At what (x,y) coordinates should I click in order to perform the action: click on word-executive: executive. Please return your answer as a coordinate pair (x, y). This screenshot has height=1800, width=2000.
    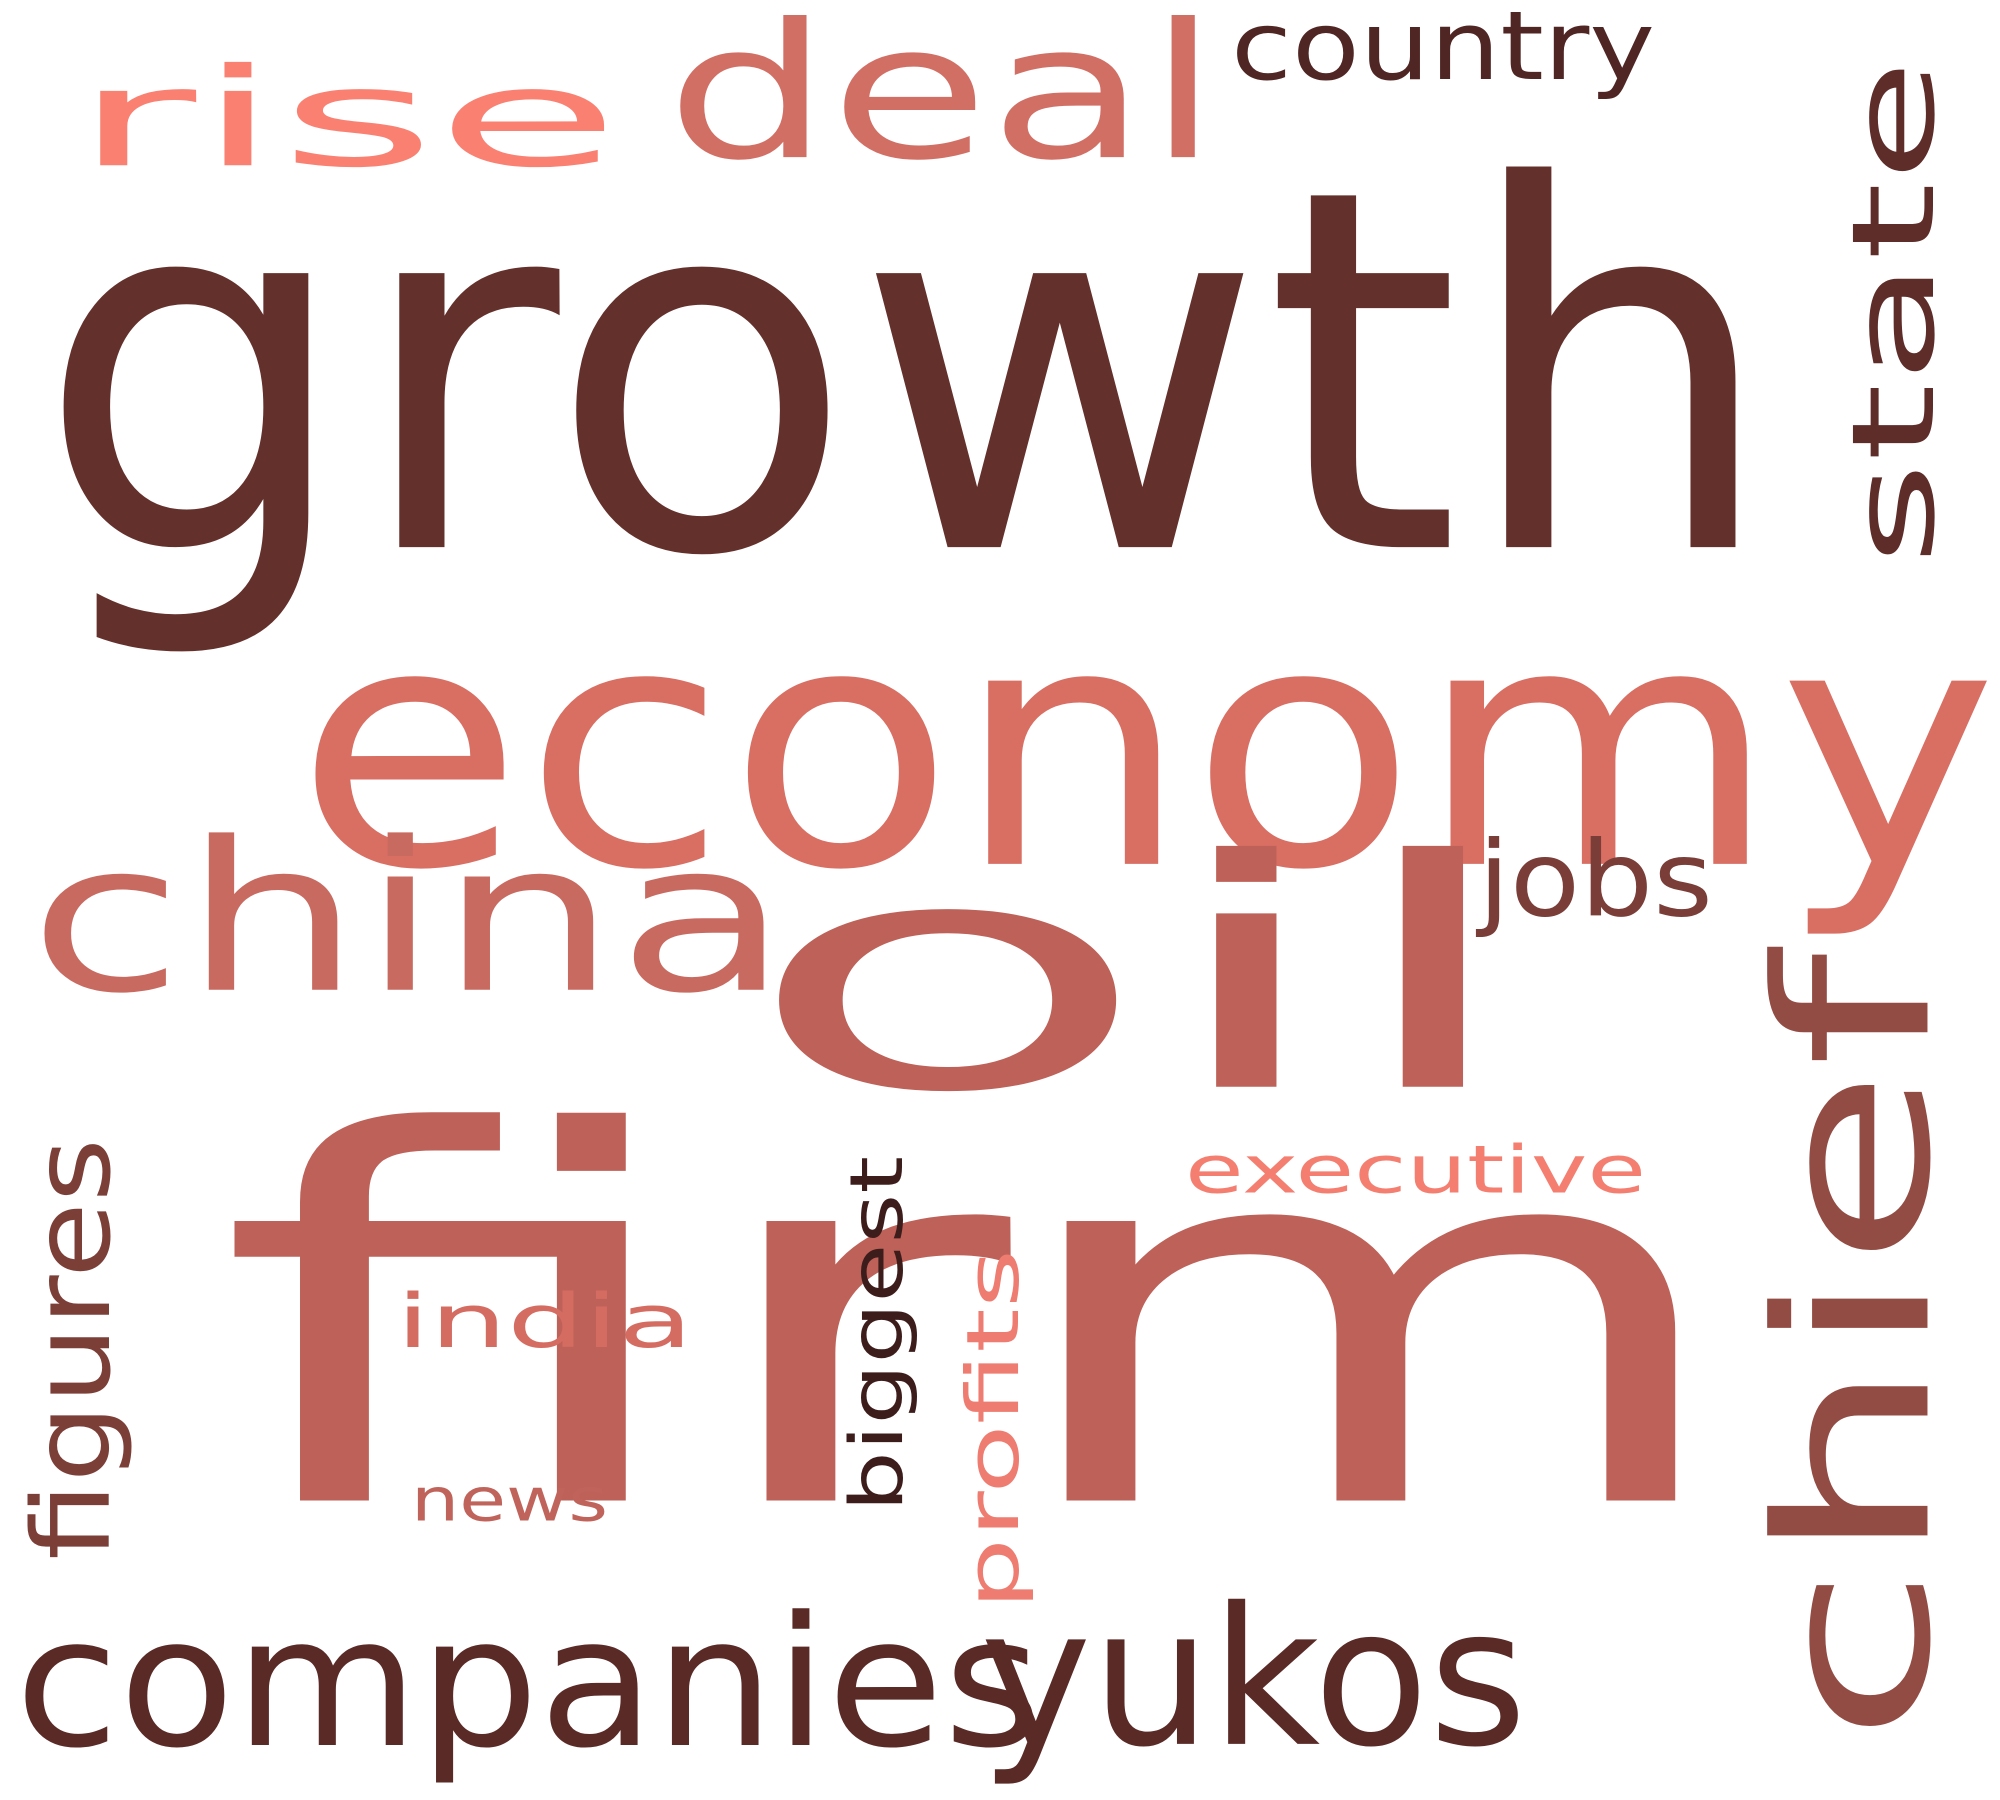
    Looking at the image, I should click on (1415, 1169).